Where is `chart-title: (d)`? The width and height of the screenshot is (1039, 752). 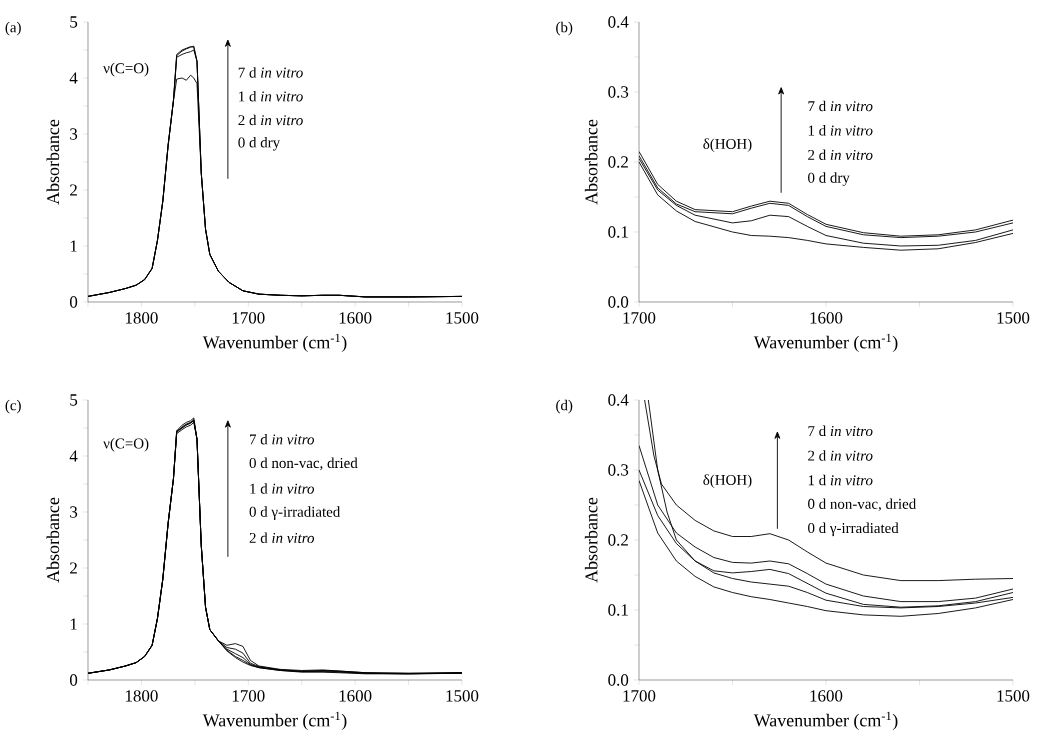 chart-title: (d) is located at coordinates (564, 406).